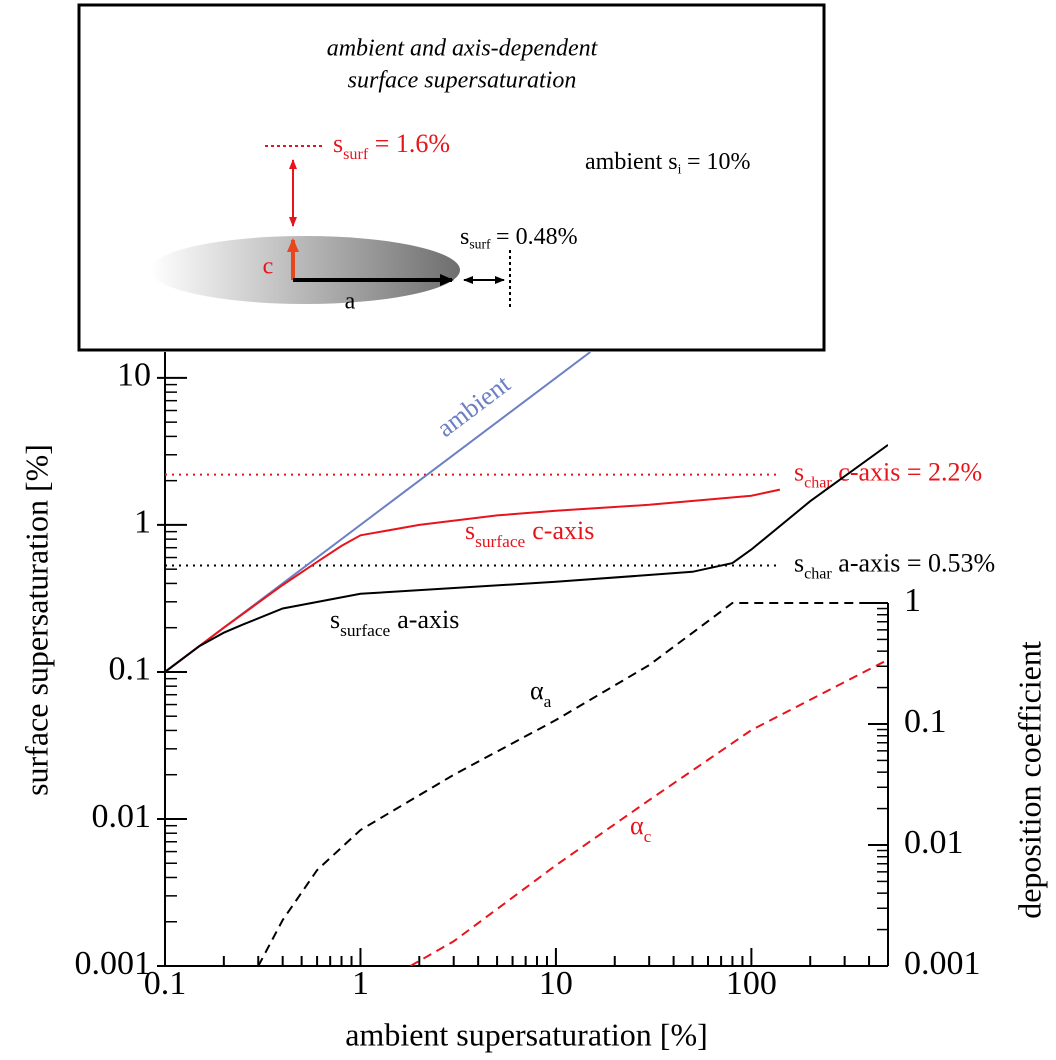 Image resolution: width=1056 pixels, height=1060 pixels. What do you see at coordinates (480, 244) in the screenshot?
I see `a-surface-label-sub: surf` at bounding box center [480, 244].